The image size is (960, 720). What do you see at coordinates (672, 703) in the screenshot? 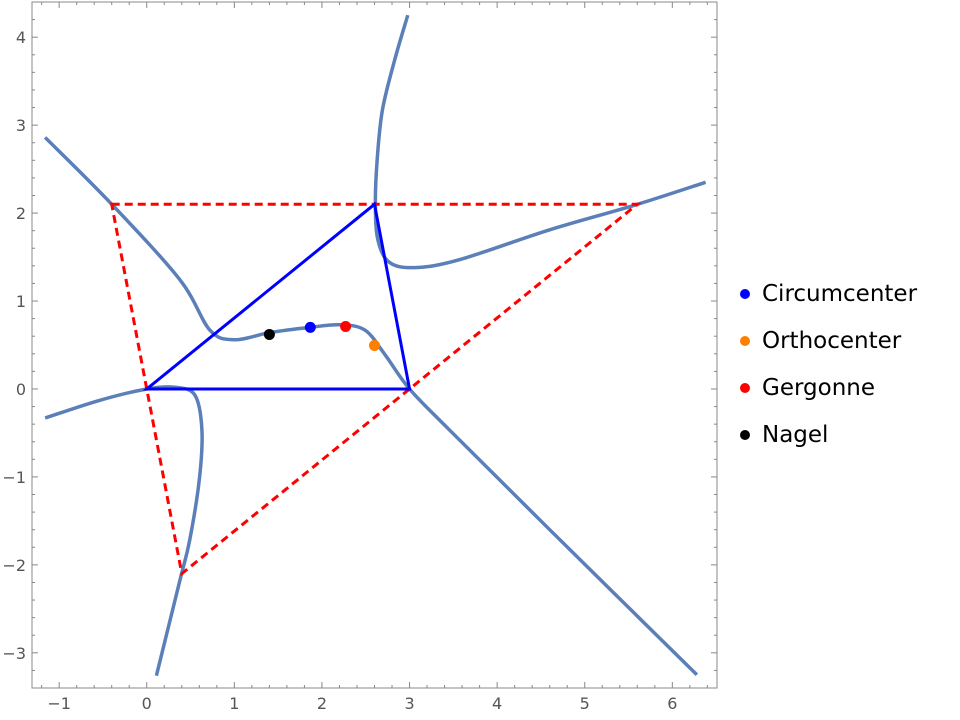
I see `x-tick-label: 6` at bounding box center [672, 703].